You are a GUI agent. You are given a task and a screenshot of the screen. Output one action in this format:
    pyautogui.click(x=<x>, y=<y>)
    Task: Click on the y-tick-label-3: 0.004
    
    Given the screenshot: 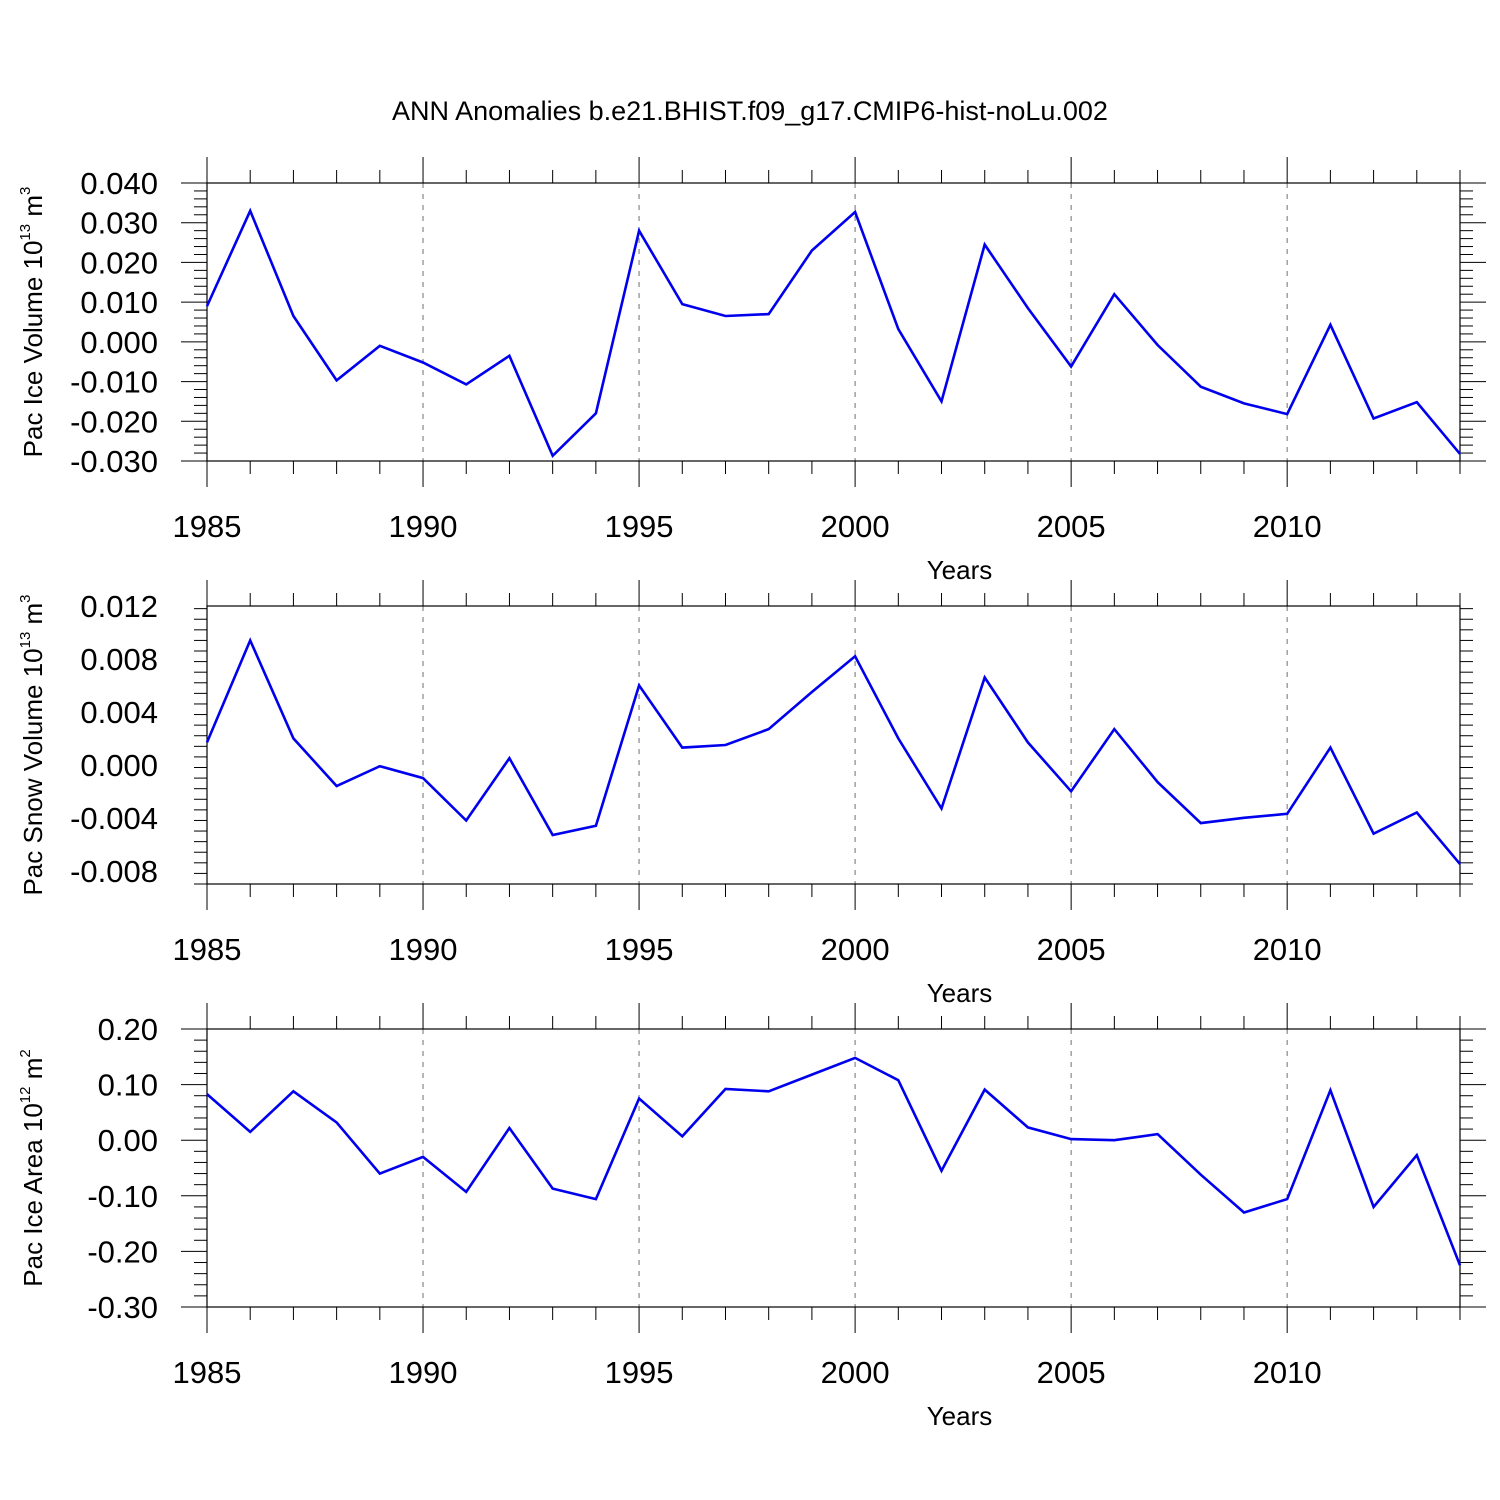 What is the action you would take?
    pyautogui.click(x=119, y=712)
    